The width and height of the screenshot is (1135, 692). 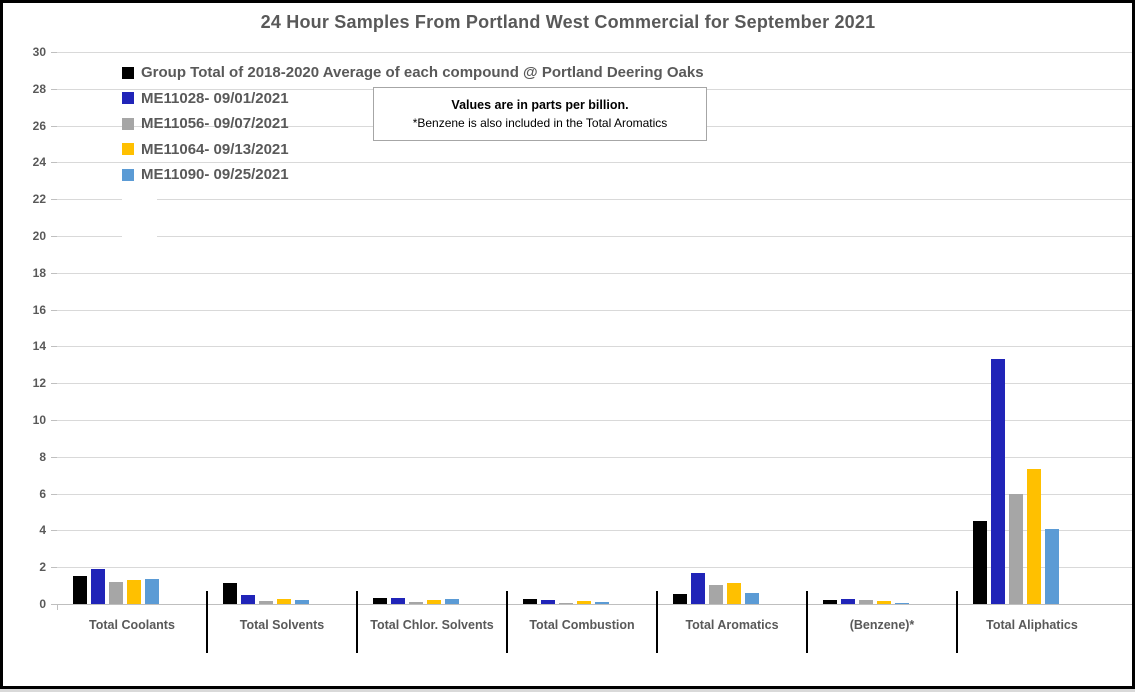 I want to click on y-axis-label-12: 12, so click(x=39, y=383).